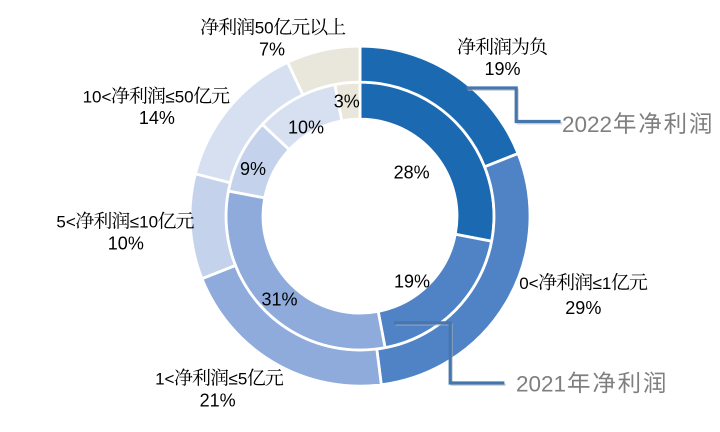  Describe the element at coordinates (583, 308) in the screenshot. I see `svg-text: 29%` at that location.